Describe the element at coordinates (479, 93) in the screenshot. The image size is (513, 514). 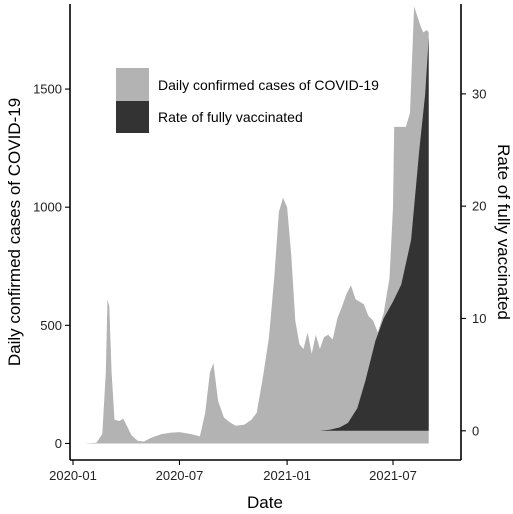
I see `right-y-tick-label: 30` at that location.